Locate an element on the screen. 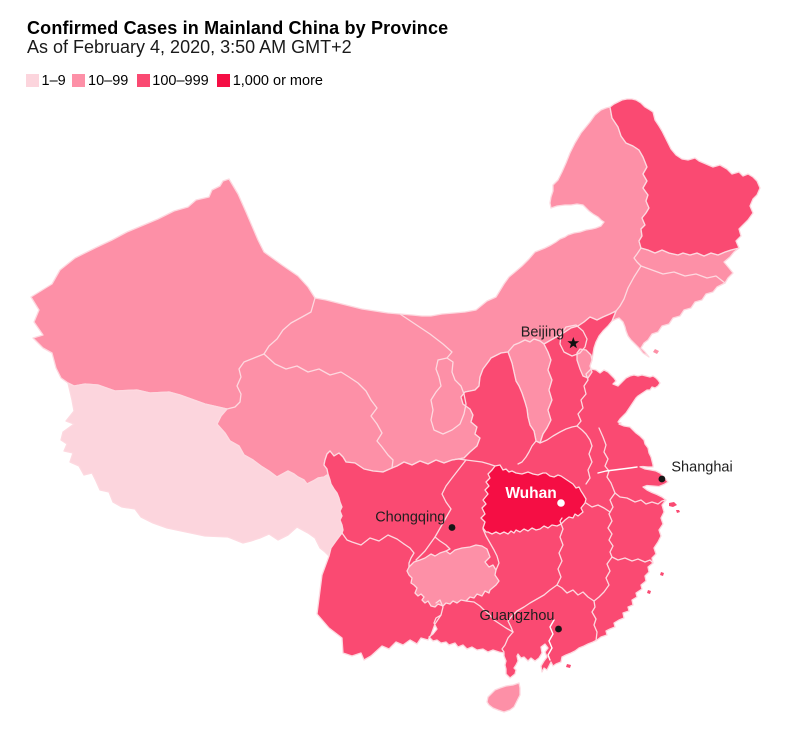 The width and height of the screenshot is (796, 737). svg-text: Shanghai is located at coordinates (701, 468).